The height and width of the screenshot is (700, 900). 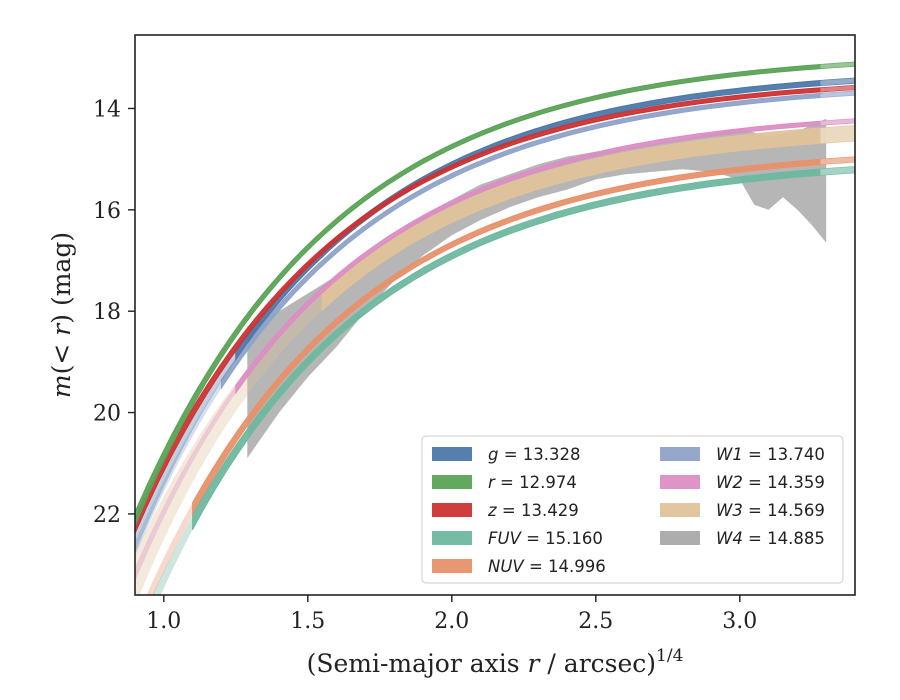 What do you see at coordinates (452, 482) in the screenshot?
I see `legend-swatch-r` at bounding box center [452, 482].